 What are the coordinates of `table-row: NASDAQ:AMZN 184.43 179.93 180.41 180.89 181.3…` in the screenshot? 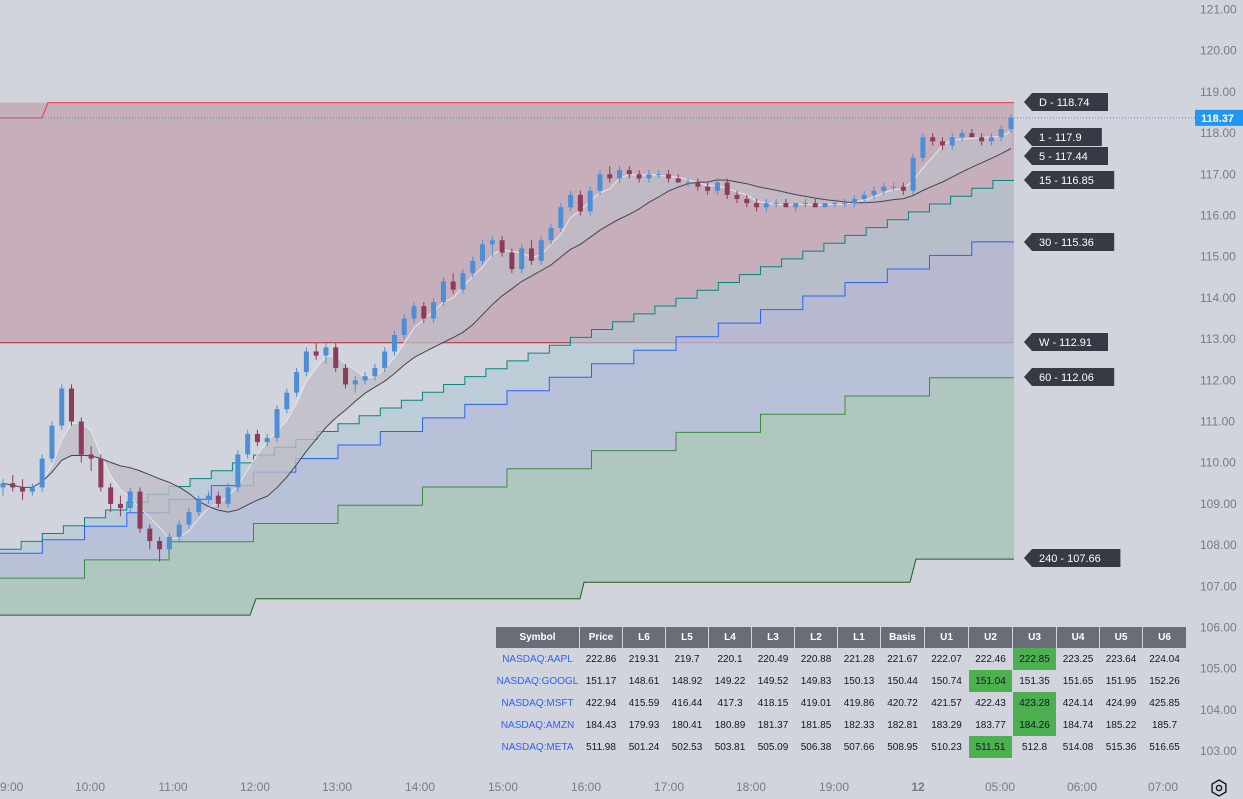 It's located at (841, 725).